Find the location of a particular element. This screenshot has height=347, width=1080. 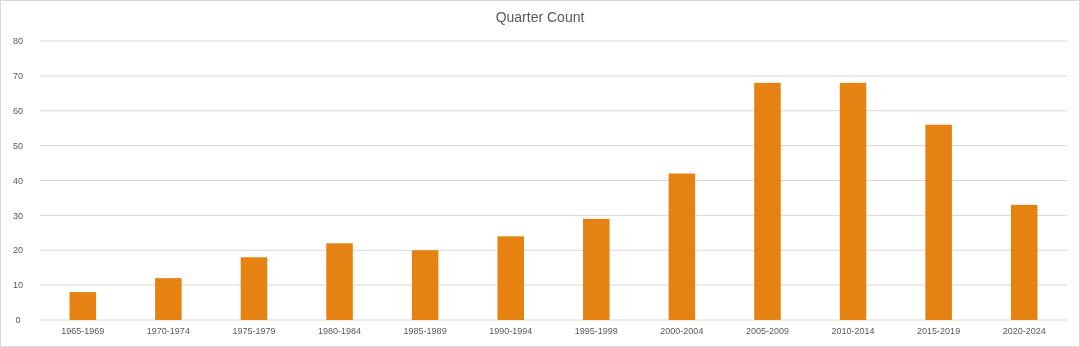

y-tick-label: 10 is located at coordinates (18, 285).